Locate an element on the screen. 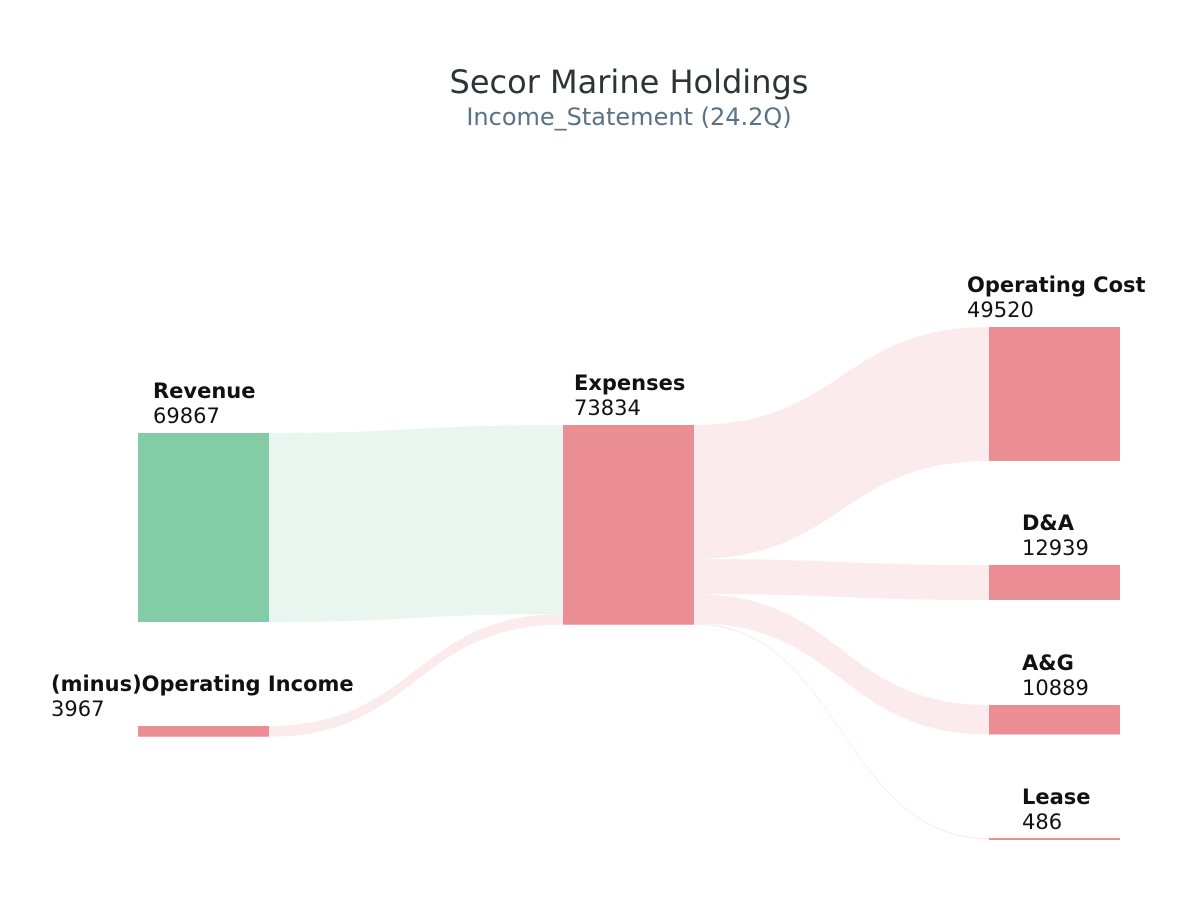 The width and height of the screenshot is (1200, 911). node-label-ag: A&G is located at coordinates (1048, 663).